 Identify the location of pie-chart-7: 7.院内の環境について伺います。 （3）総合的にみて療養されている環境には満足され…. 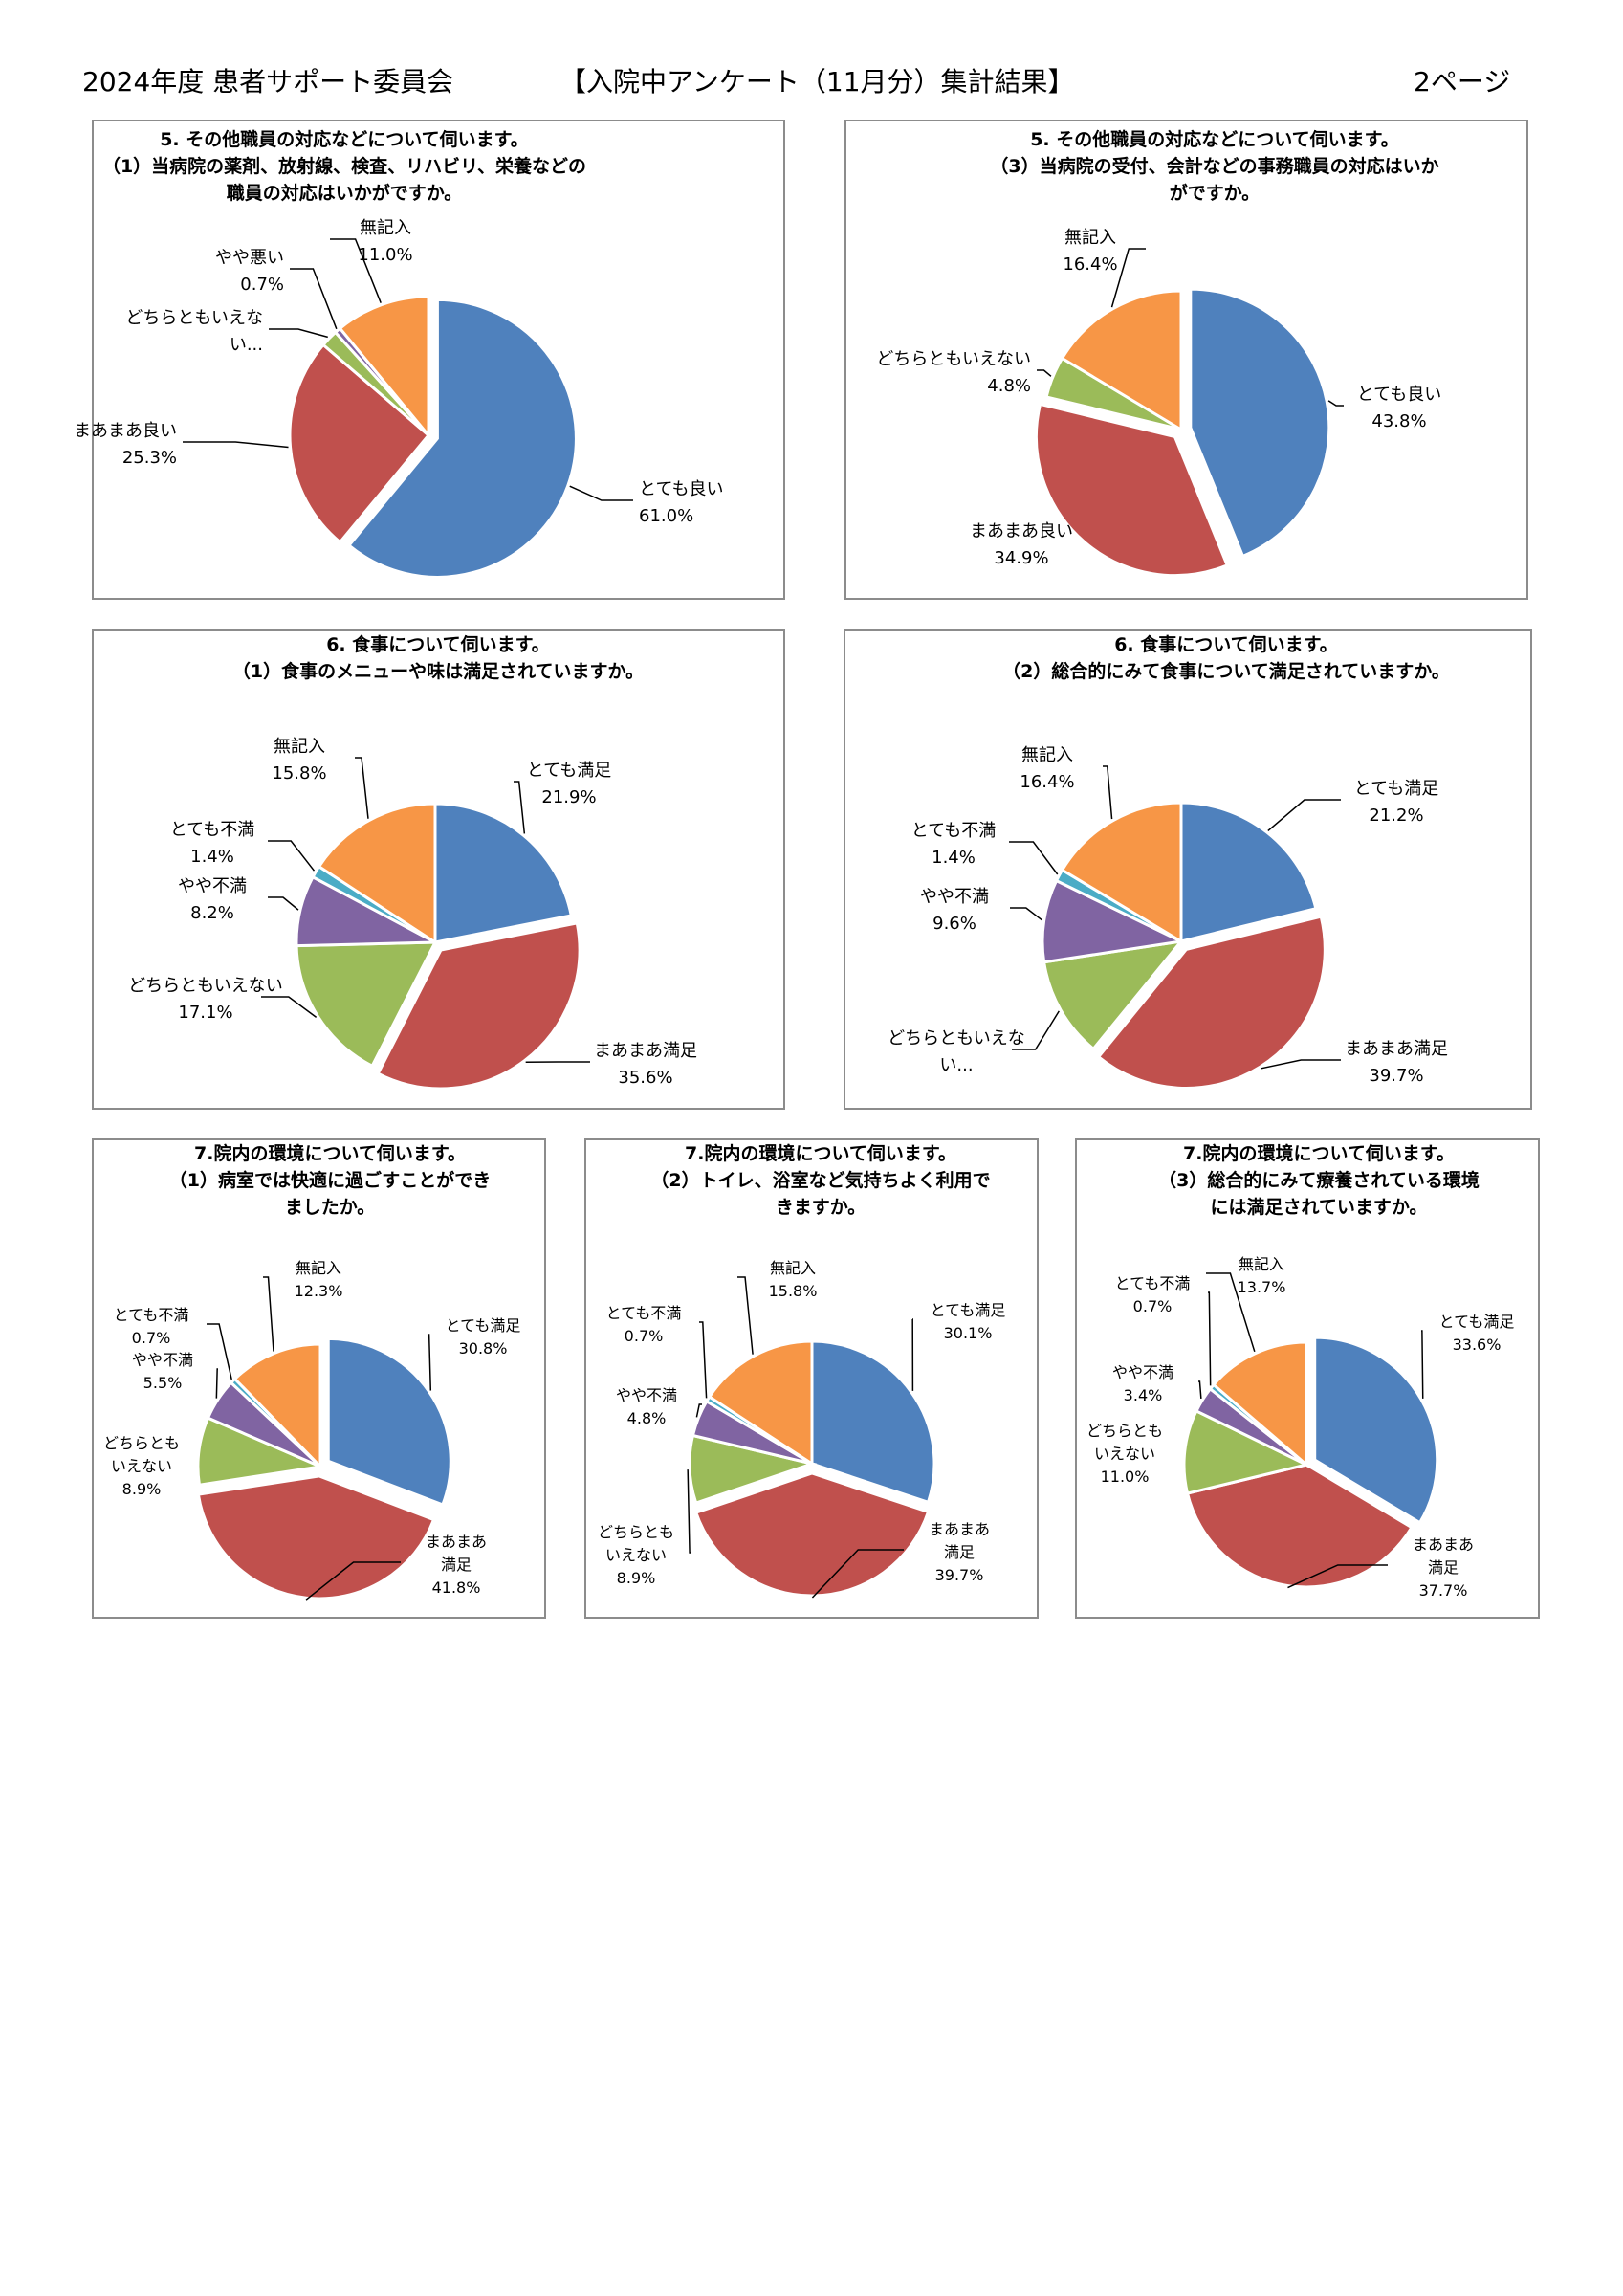
(1300, 1371).